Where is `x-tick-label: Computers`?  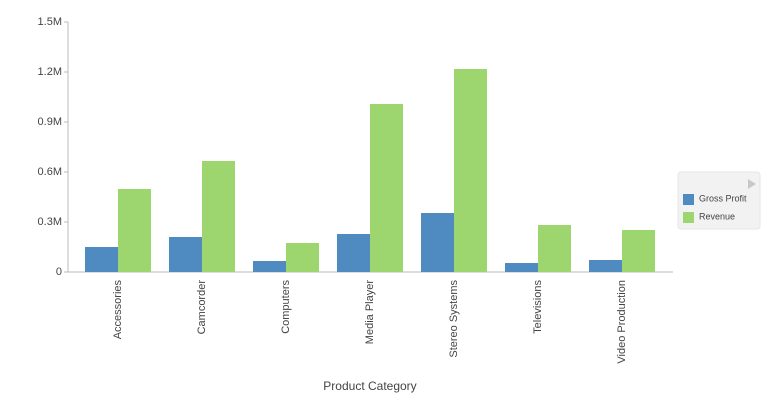 x-tick-label: Computers is located at coordinates (286, 307).